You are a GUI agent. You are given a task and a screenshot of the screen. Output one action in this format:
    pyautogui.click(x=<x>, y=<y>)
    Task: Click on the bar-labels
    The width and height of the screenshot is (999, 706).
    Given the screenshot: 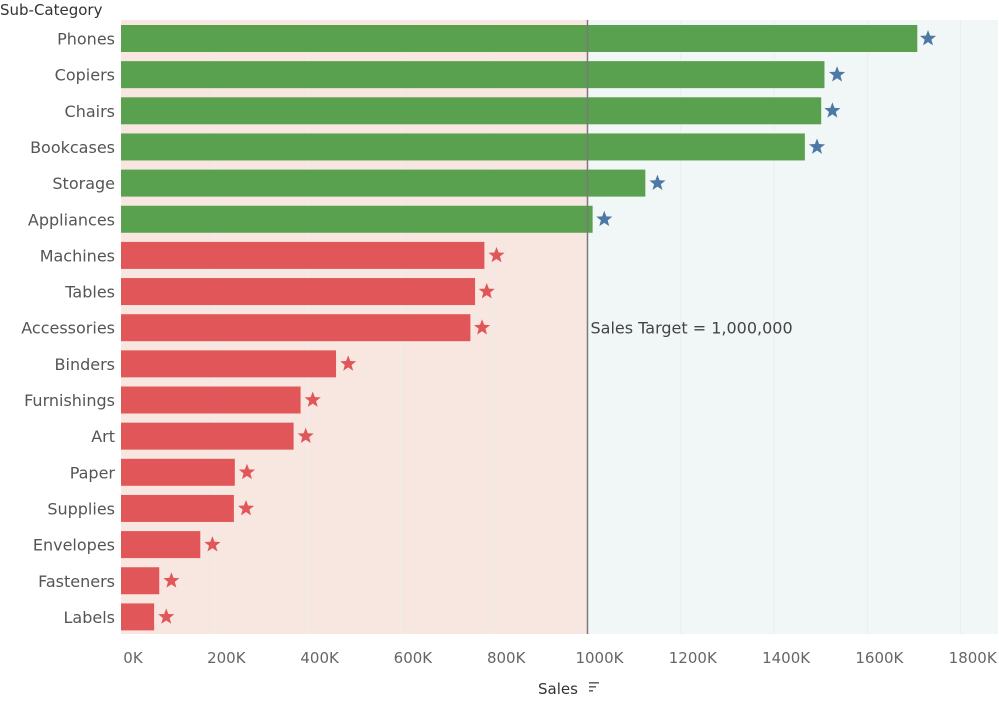 What is the action you would take?
    pyautogui.click(x=138, y=617)
    